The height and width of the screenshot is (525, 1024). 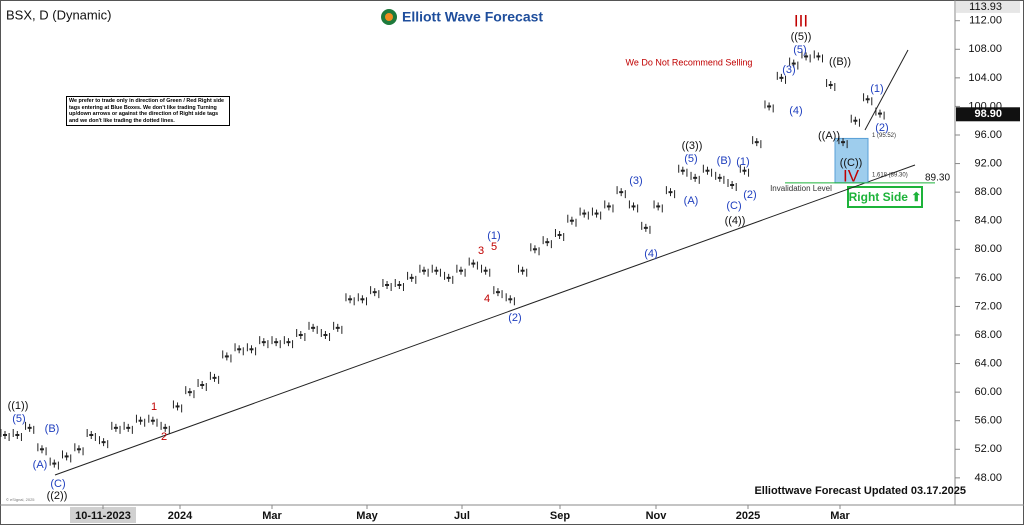 What do you see at coordinates (689, 62) in the screenshot?
I see `warning: We Do Not Recommend Selling` at bounding box center [689, 62].